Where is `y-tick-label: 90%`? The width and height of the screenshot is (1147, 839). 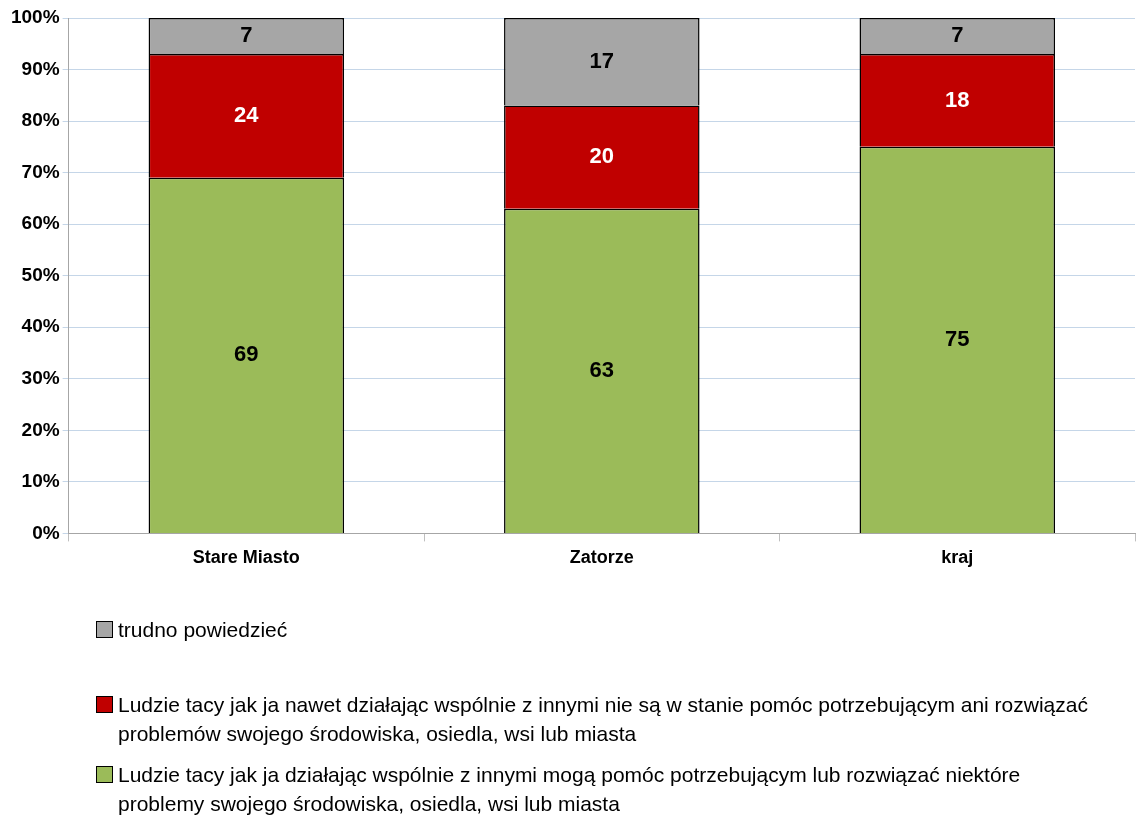 y-tick-label: 90% is located at coordinates (40, 68).